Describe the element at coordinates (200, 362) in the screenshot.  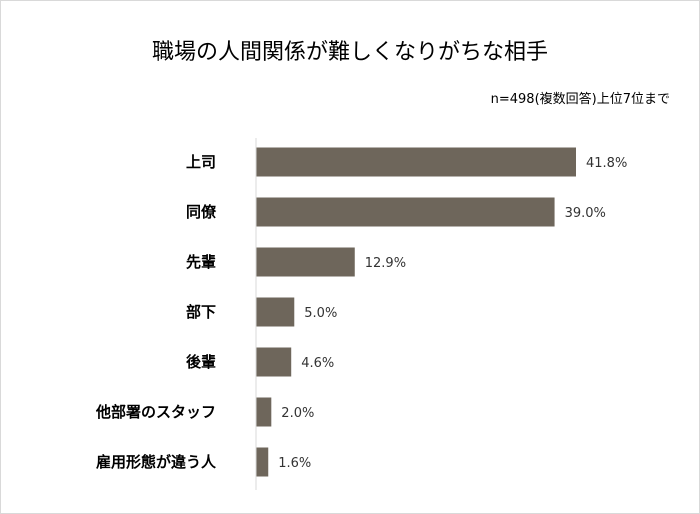
I see `category-label: 後輩` at that location.